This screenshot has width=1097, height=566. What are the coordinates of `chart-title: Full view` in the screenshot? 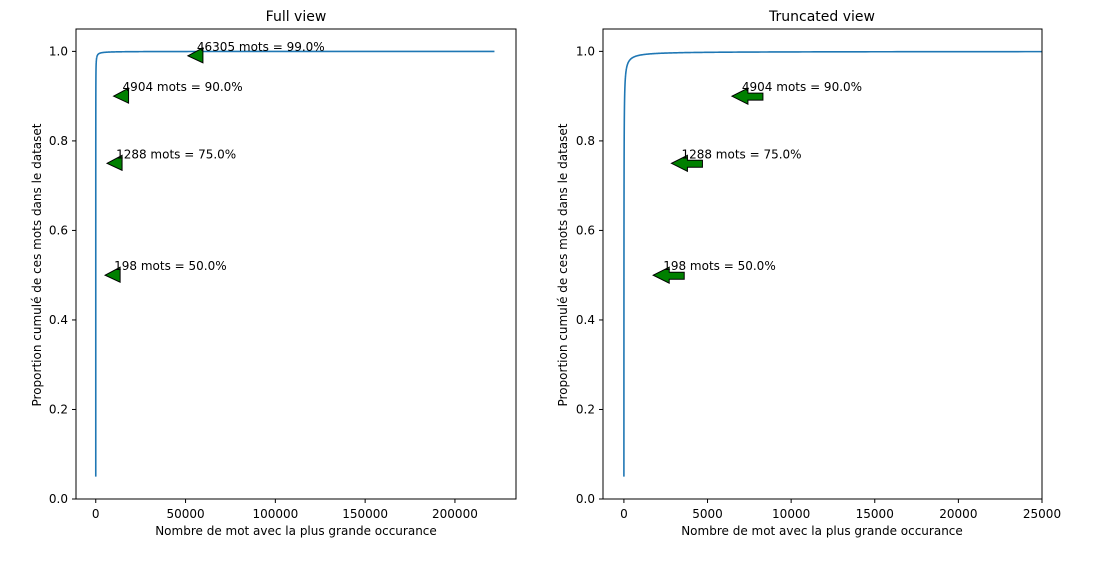 It's located at (296, 17).